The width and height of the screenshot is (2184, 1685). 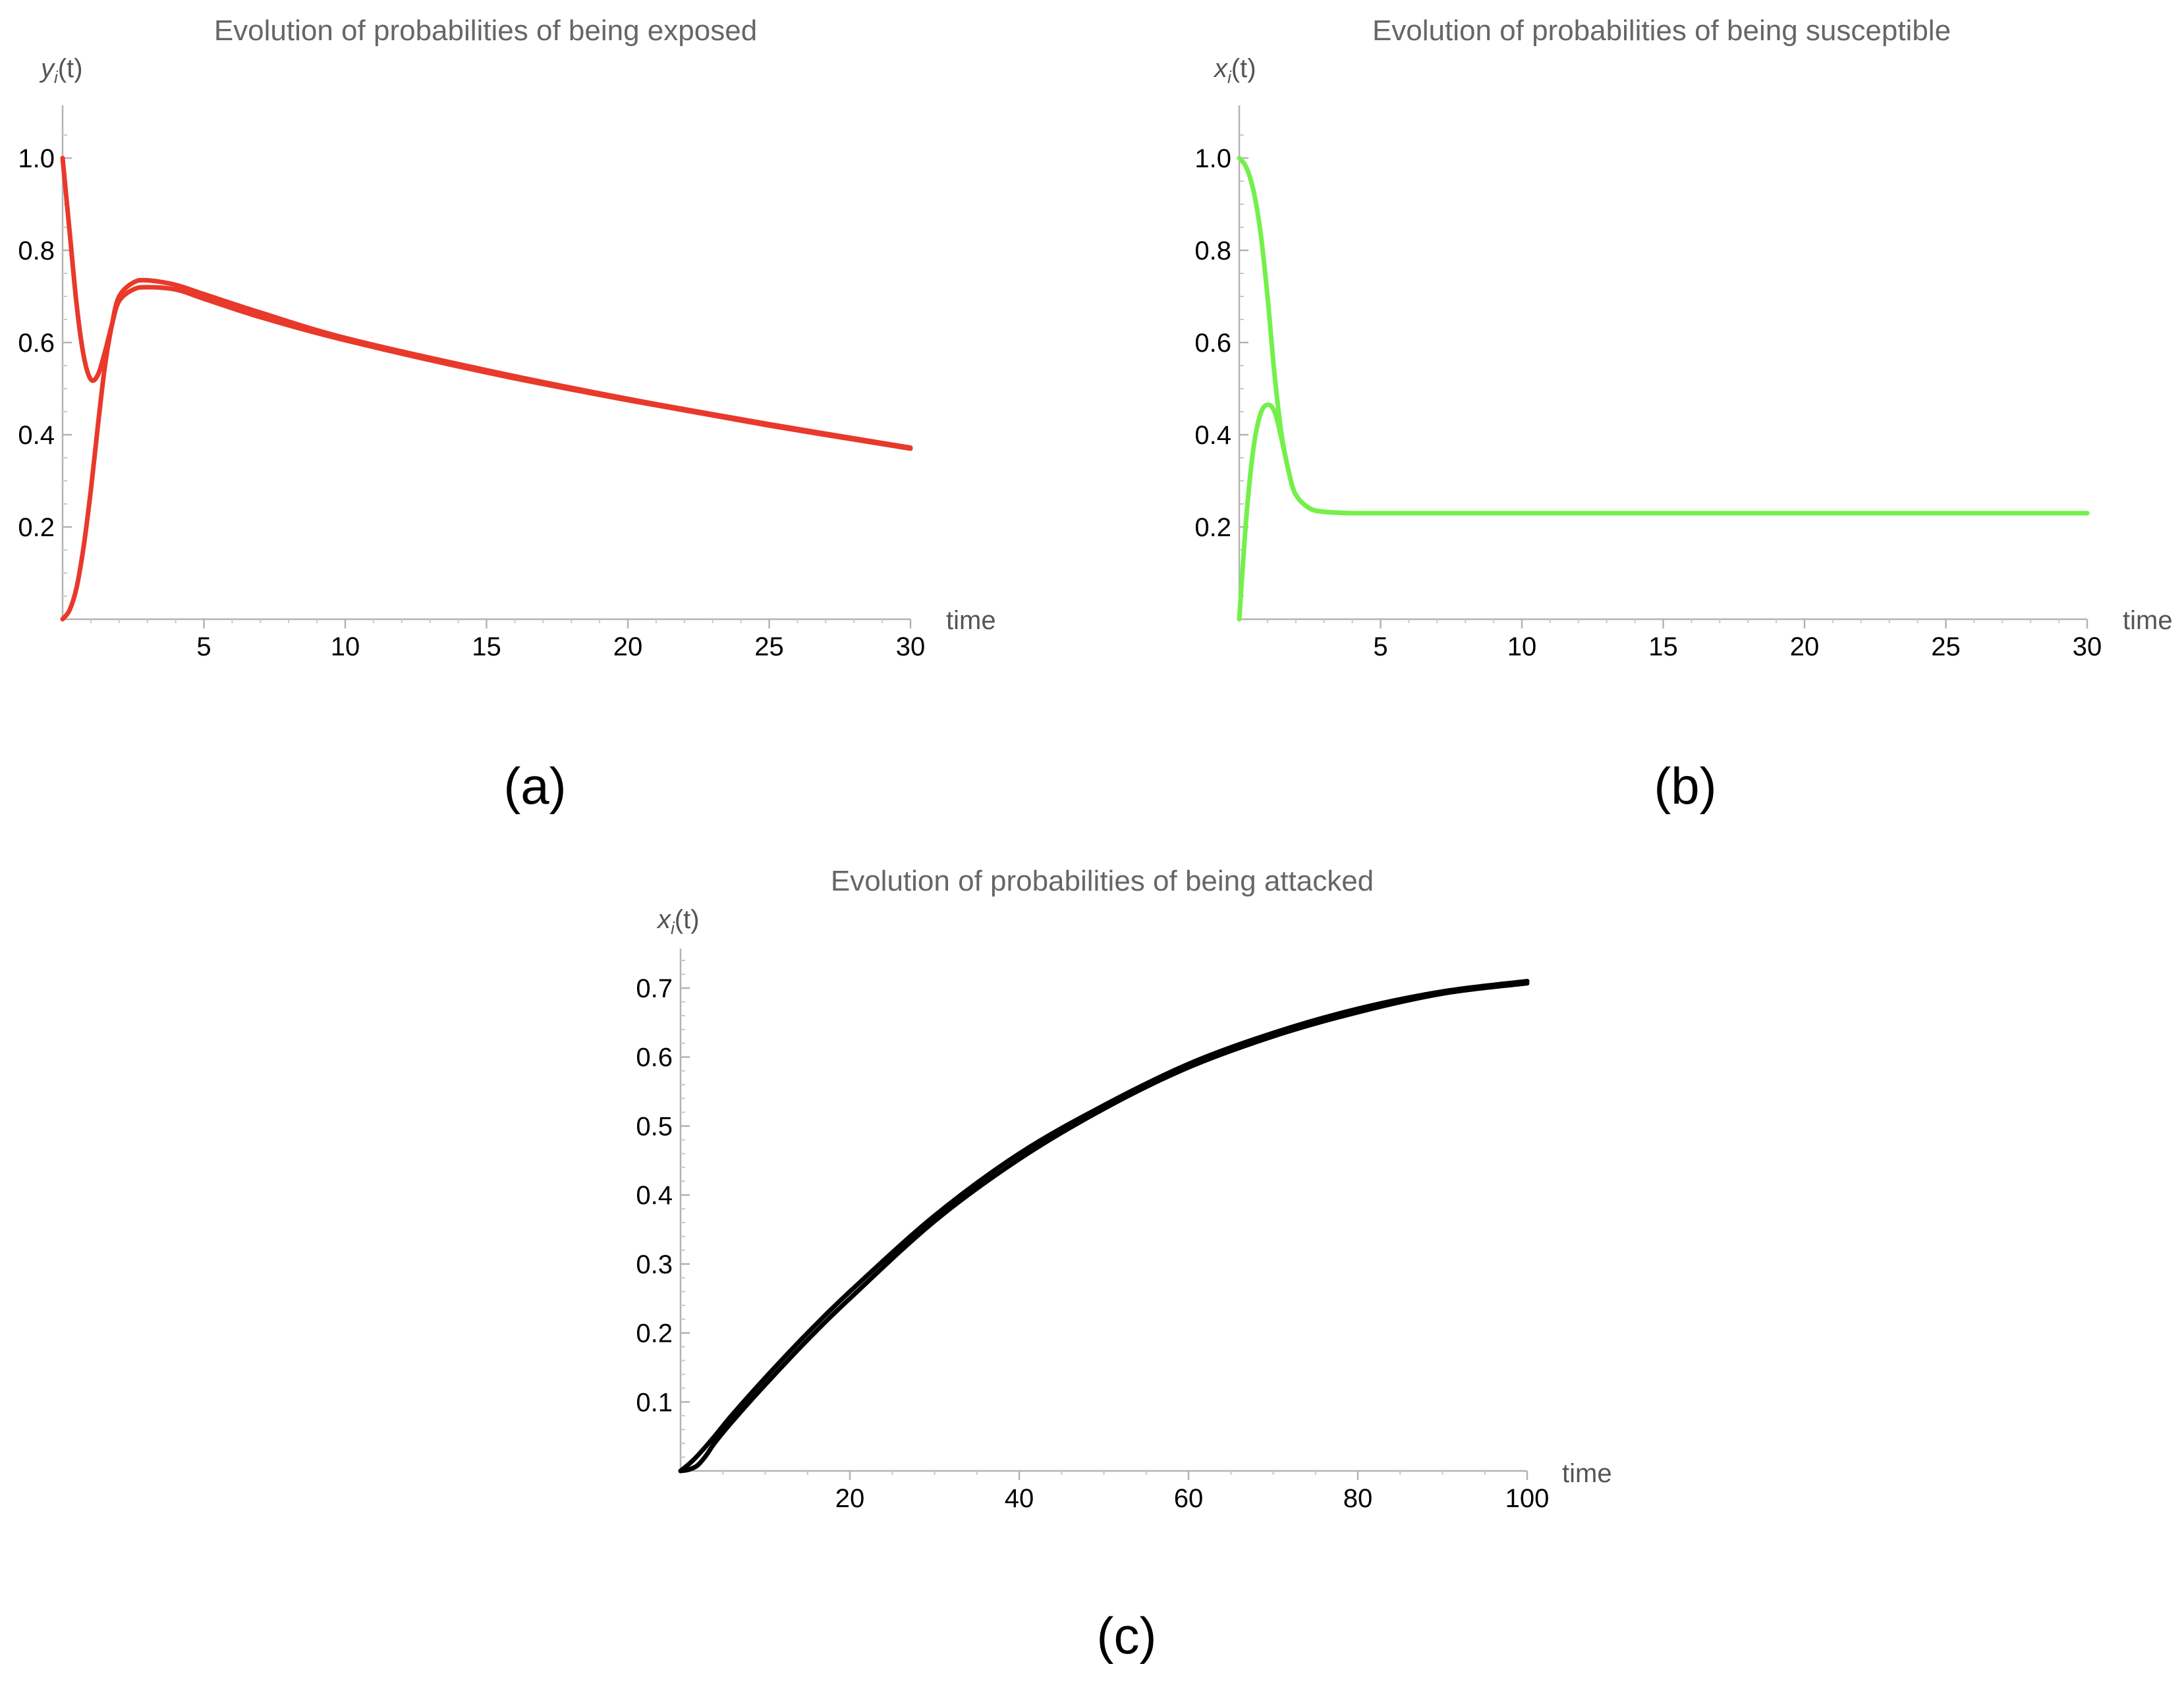 What do you see at coordinates (654, 988) in the screenshot?
I see `chart-attacked-y-tick-label: 0.7` at bounding box center [654, 988].